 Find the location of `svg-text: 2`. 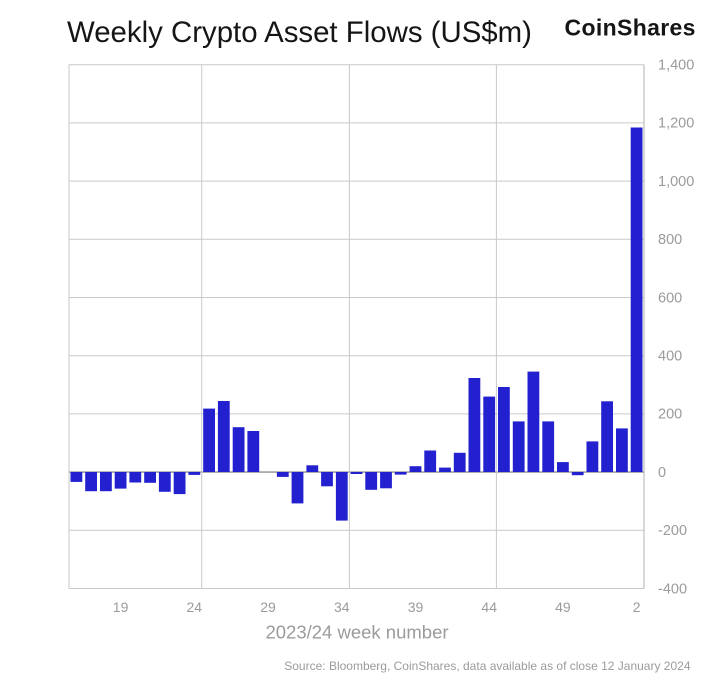

svg-text: 2 is located at coordinates (637, 607).